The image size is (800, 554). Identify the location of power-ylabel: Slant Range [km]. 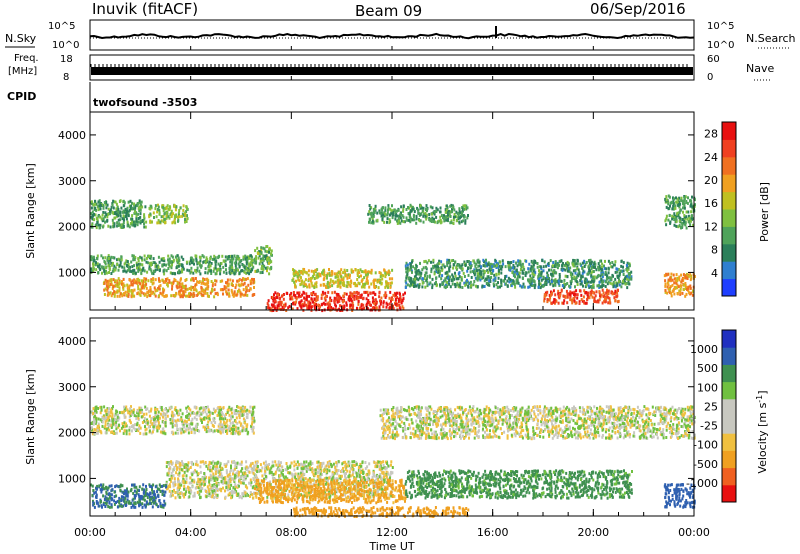
(30, 211).